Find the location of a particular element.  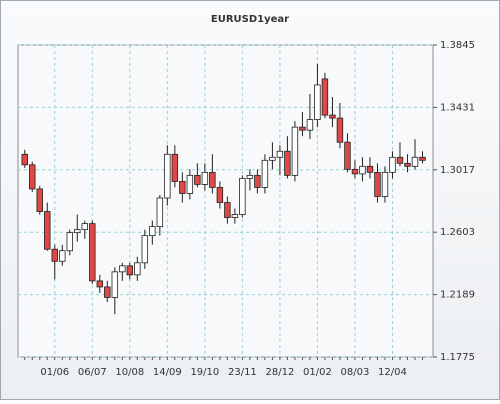

x-tick-label: 06/07 is located at coordinates (92, 372).